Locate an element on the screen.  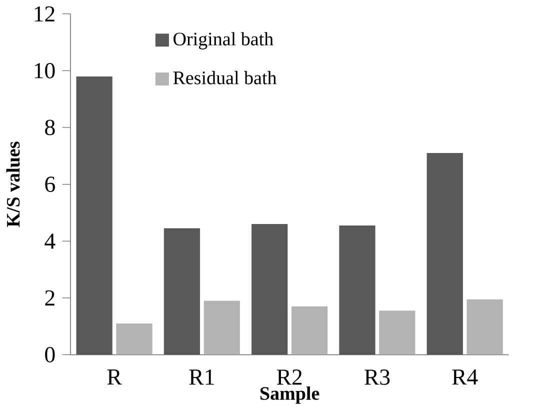
y-tick-label: 10 is located at coordinates (44, 70).